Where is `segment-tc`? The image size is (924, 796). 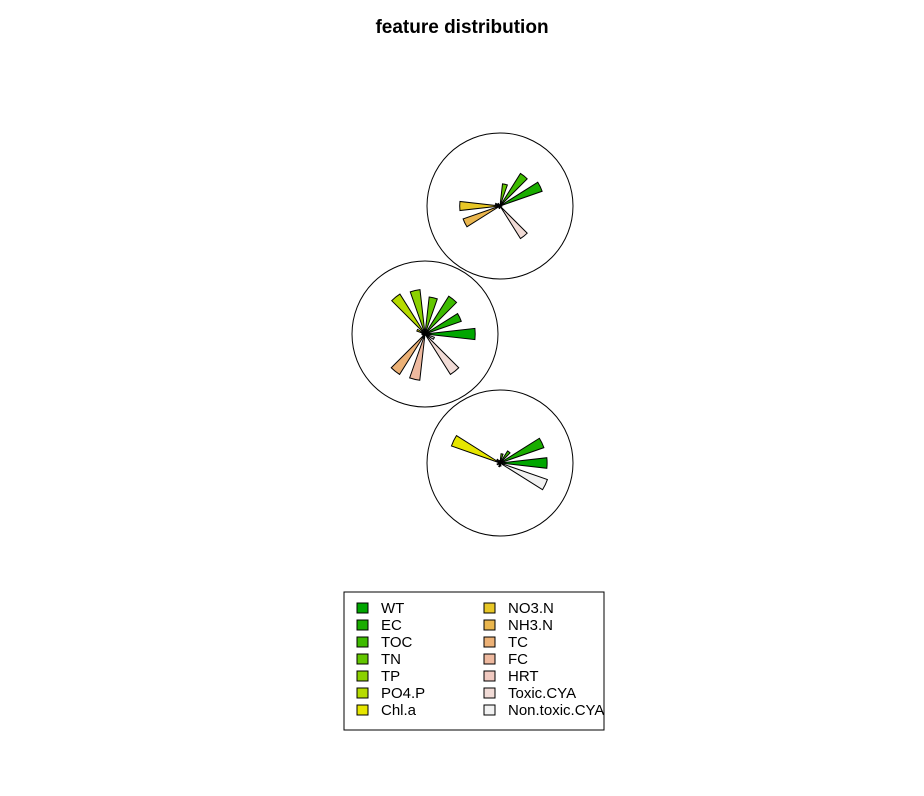
segment-tc is located at coordinates (408, 354).